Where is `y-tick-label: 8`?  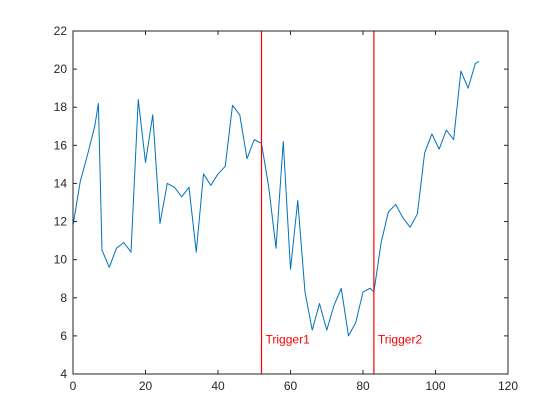 y-tick-label: 8 is located at coordinates (63, 298).